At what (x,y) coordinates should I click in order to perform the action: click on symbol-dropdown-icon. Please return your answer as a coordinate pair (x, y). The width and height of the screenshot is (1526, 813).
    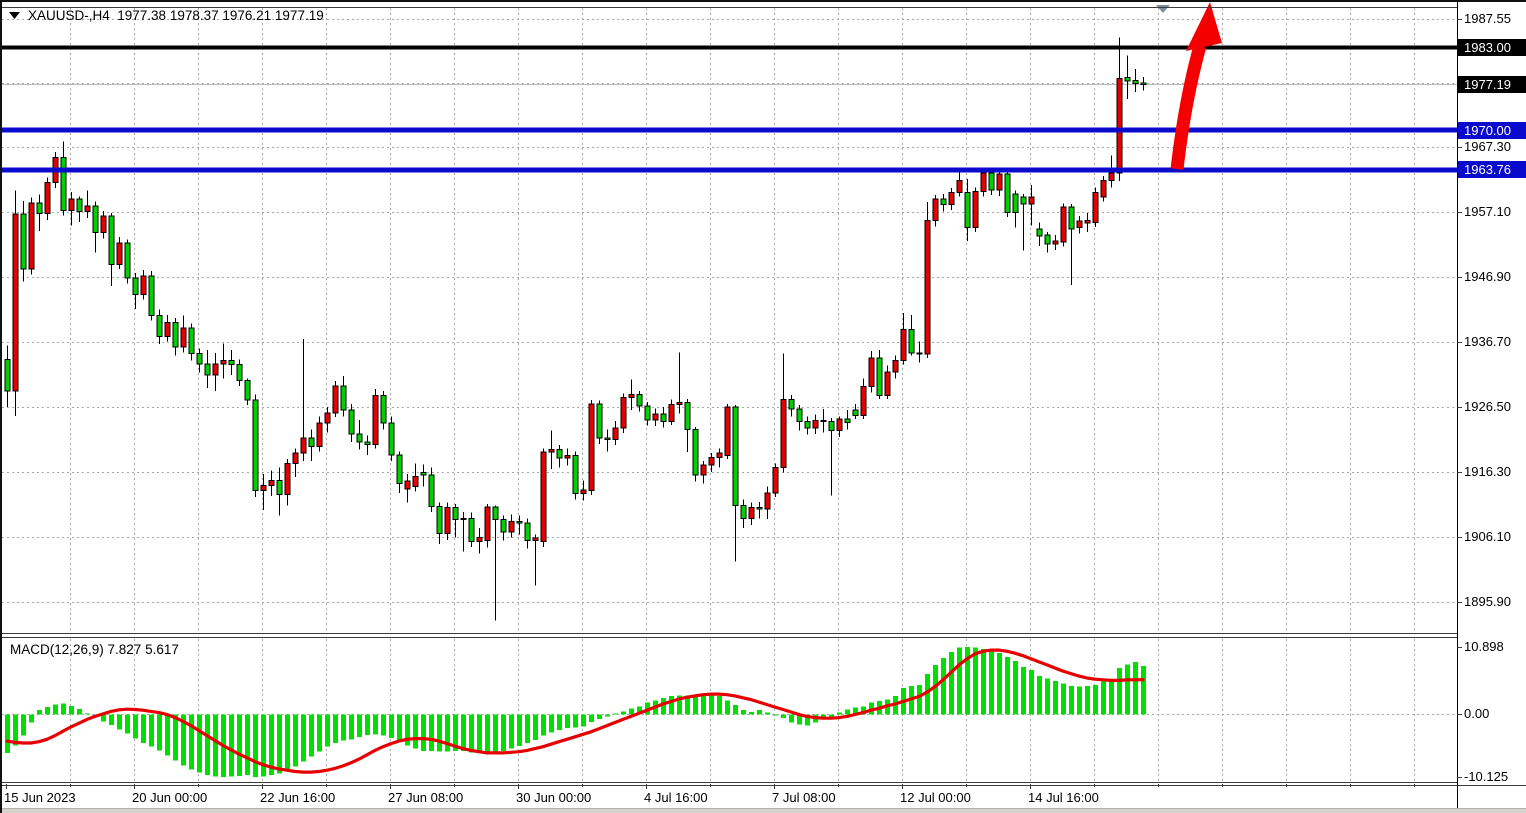
    Looking at the image, I should click on (15, 15).